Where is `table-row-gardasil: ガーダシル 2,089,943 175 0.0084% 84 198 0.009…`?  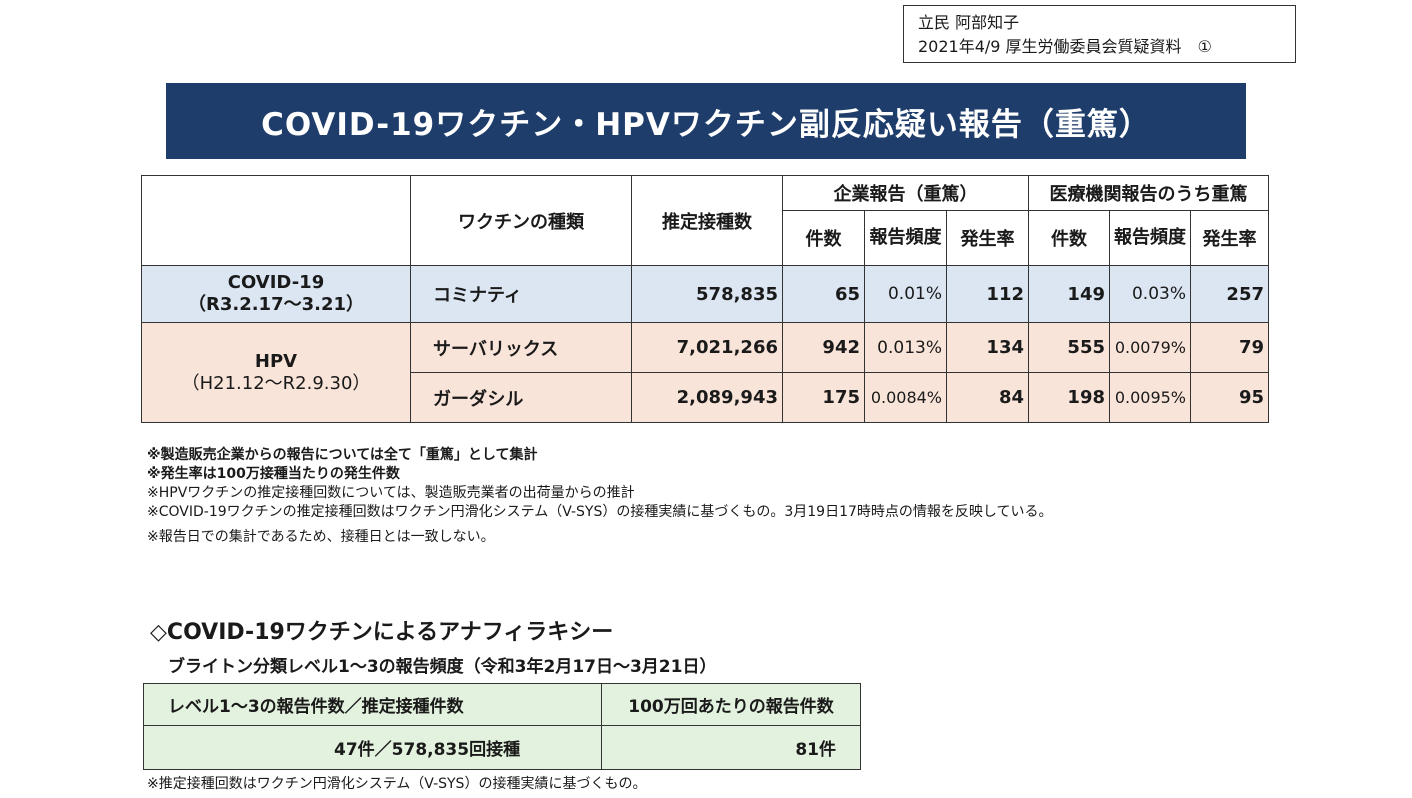 table-row-gardasil: ガーダシル 2,089,943 175 0.0084% 84 198 0.009… is located at coordinates (705, 397).